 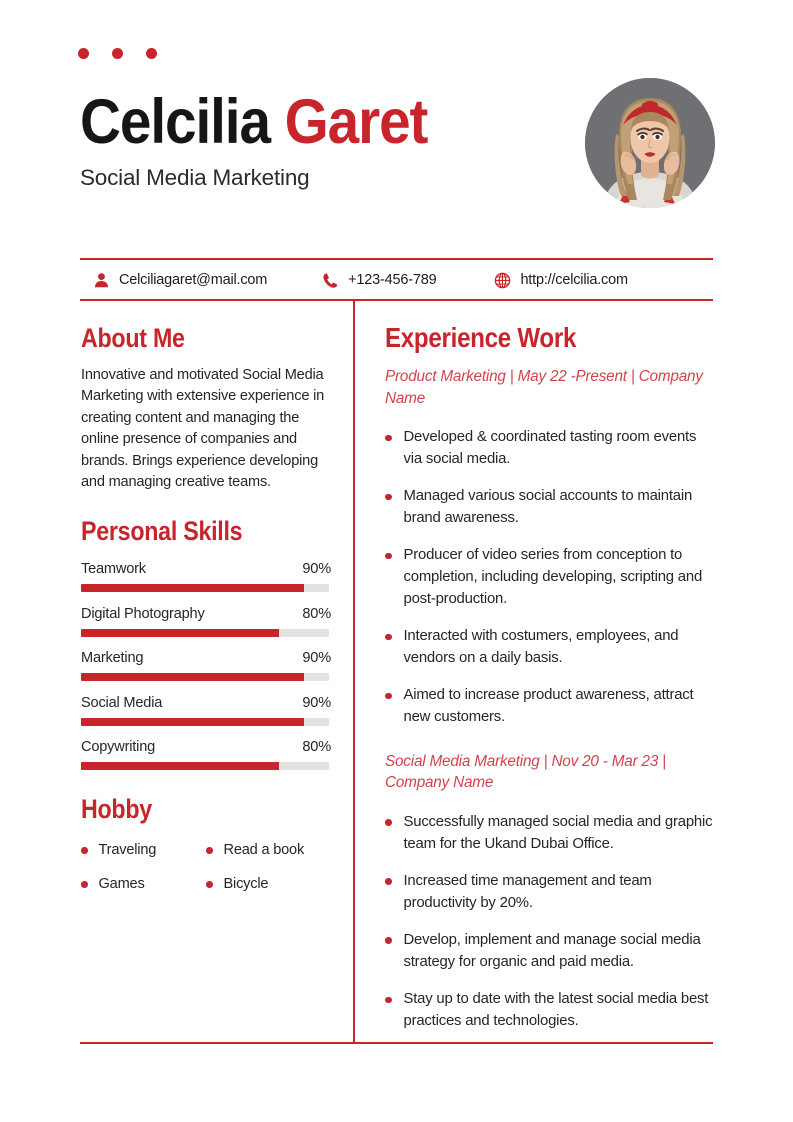 I want to click on contact-email-text: Celciliagaret@mail.com, so click(x=193, y=280).